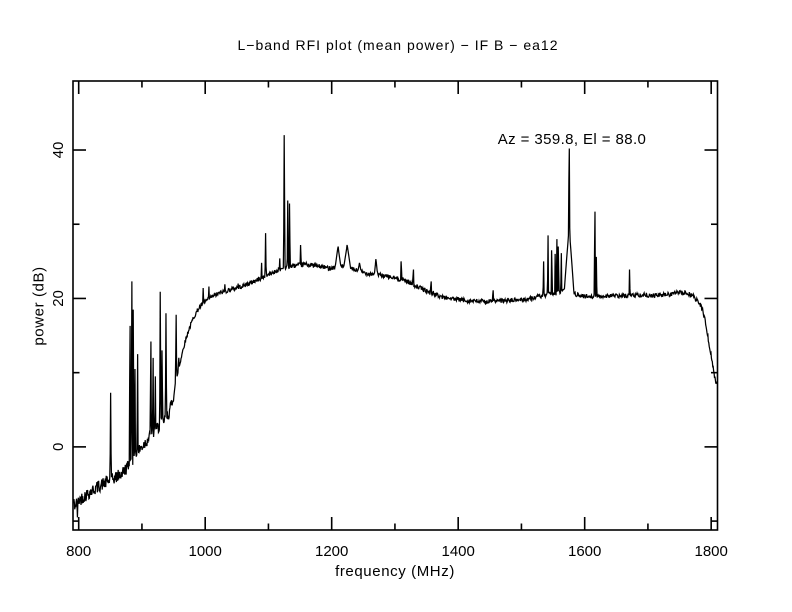 Image resolution: width=792 pixels, height=612 pixels. I want to click on y-tick-label: 0, so click(58, 447).